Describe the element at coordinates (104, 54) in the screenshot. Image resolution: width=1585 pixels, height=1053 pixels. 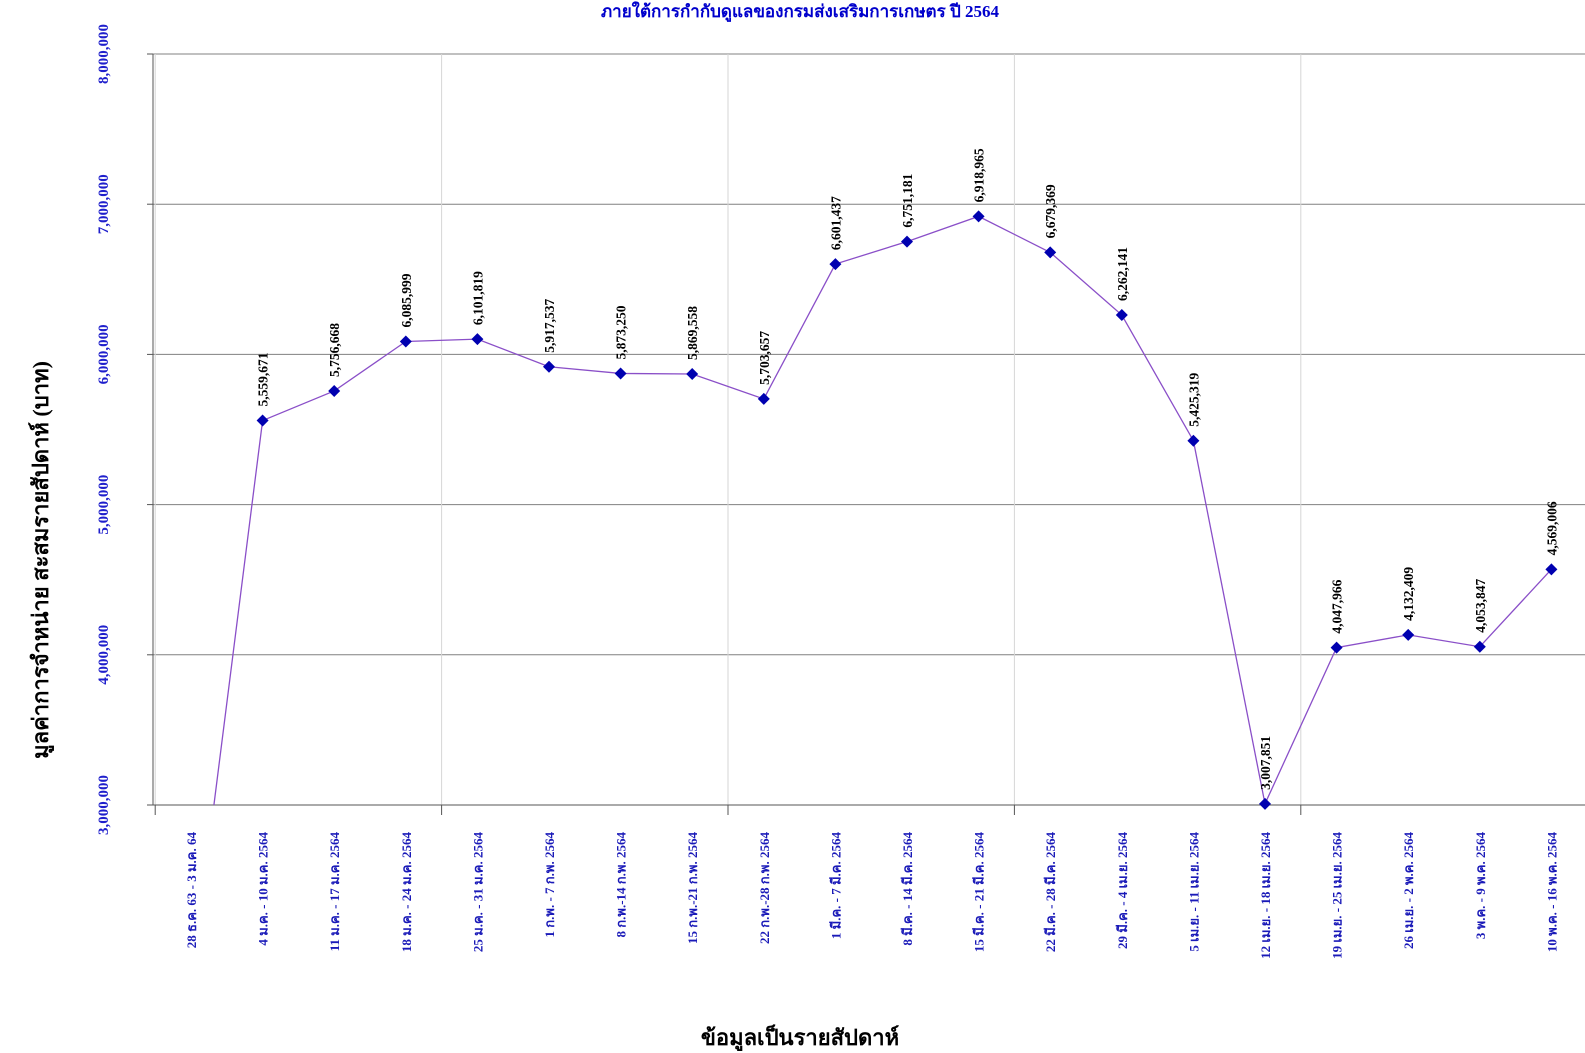
I see `y-tick-label: 8,000,000` at that location.